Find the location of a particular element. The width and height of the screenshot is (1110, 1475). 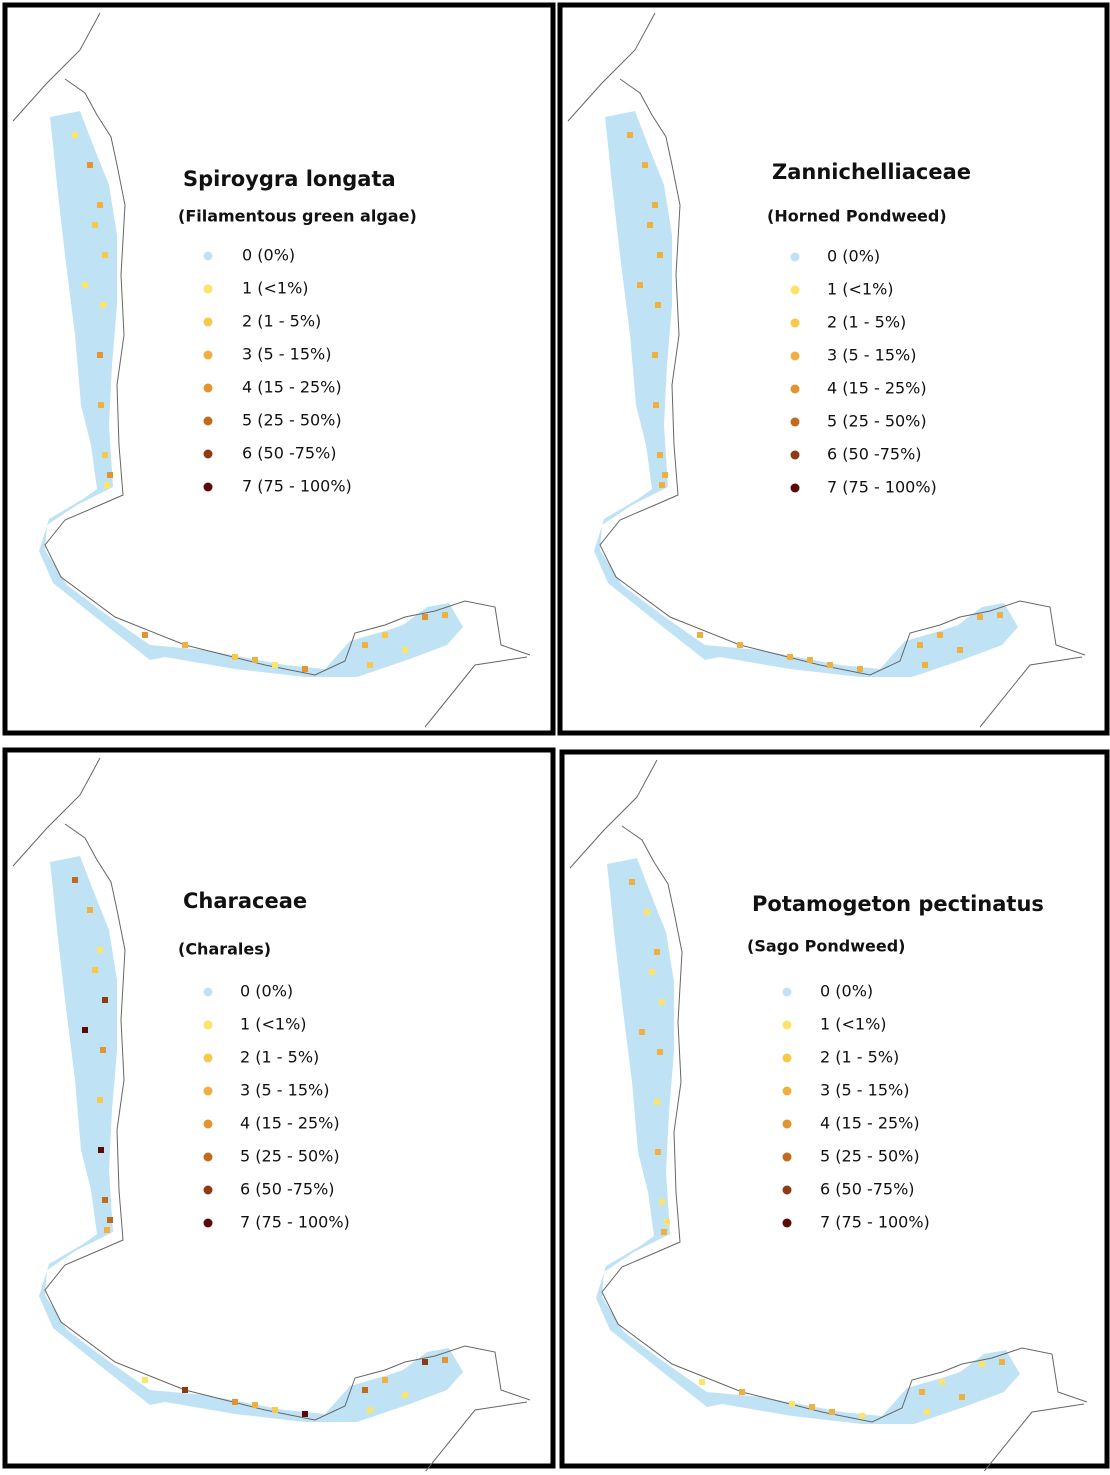

panel-subtitle: (Sago Pondweed) is located at coordinates (826, 946).